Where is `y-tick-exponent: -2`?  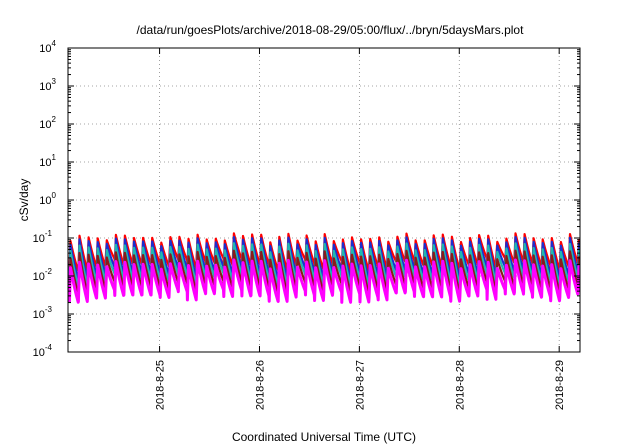 y-tick-exponent: -2 is located at coordinates (49, 271).